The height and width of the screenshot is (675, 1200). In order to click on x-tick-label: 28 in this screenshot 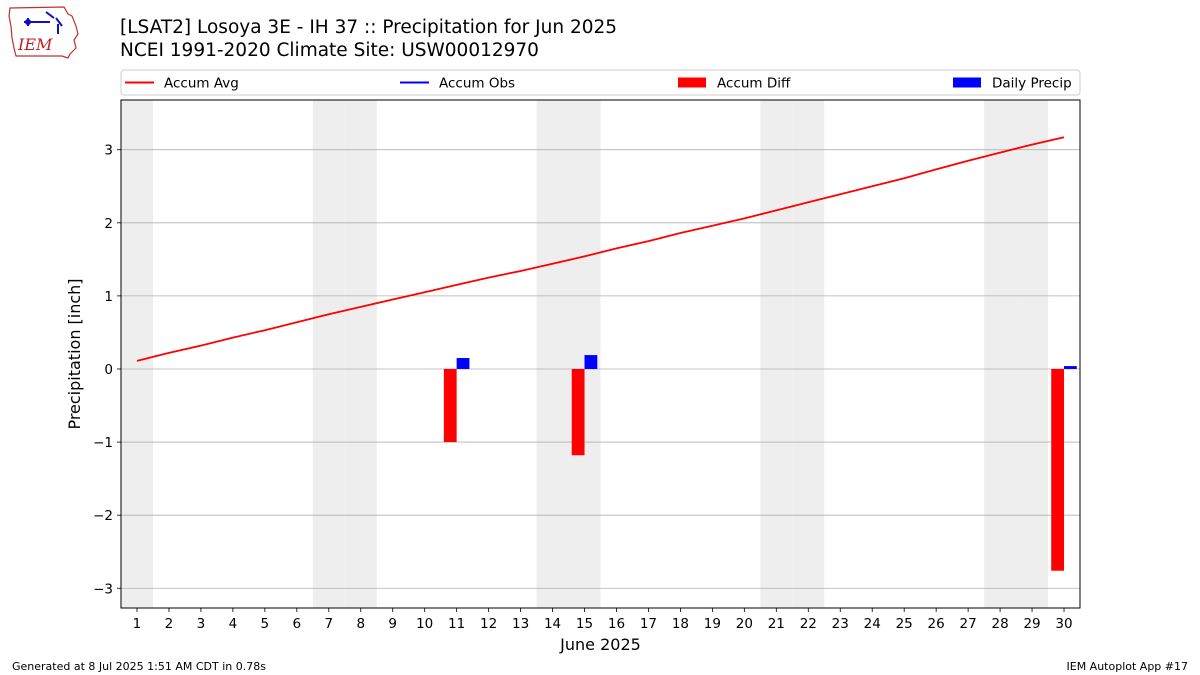, I will do `click(999, 624)`.